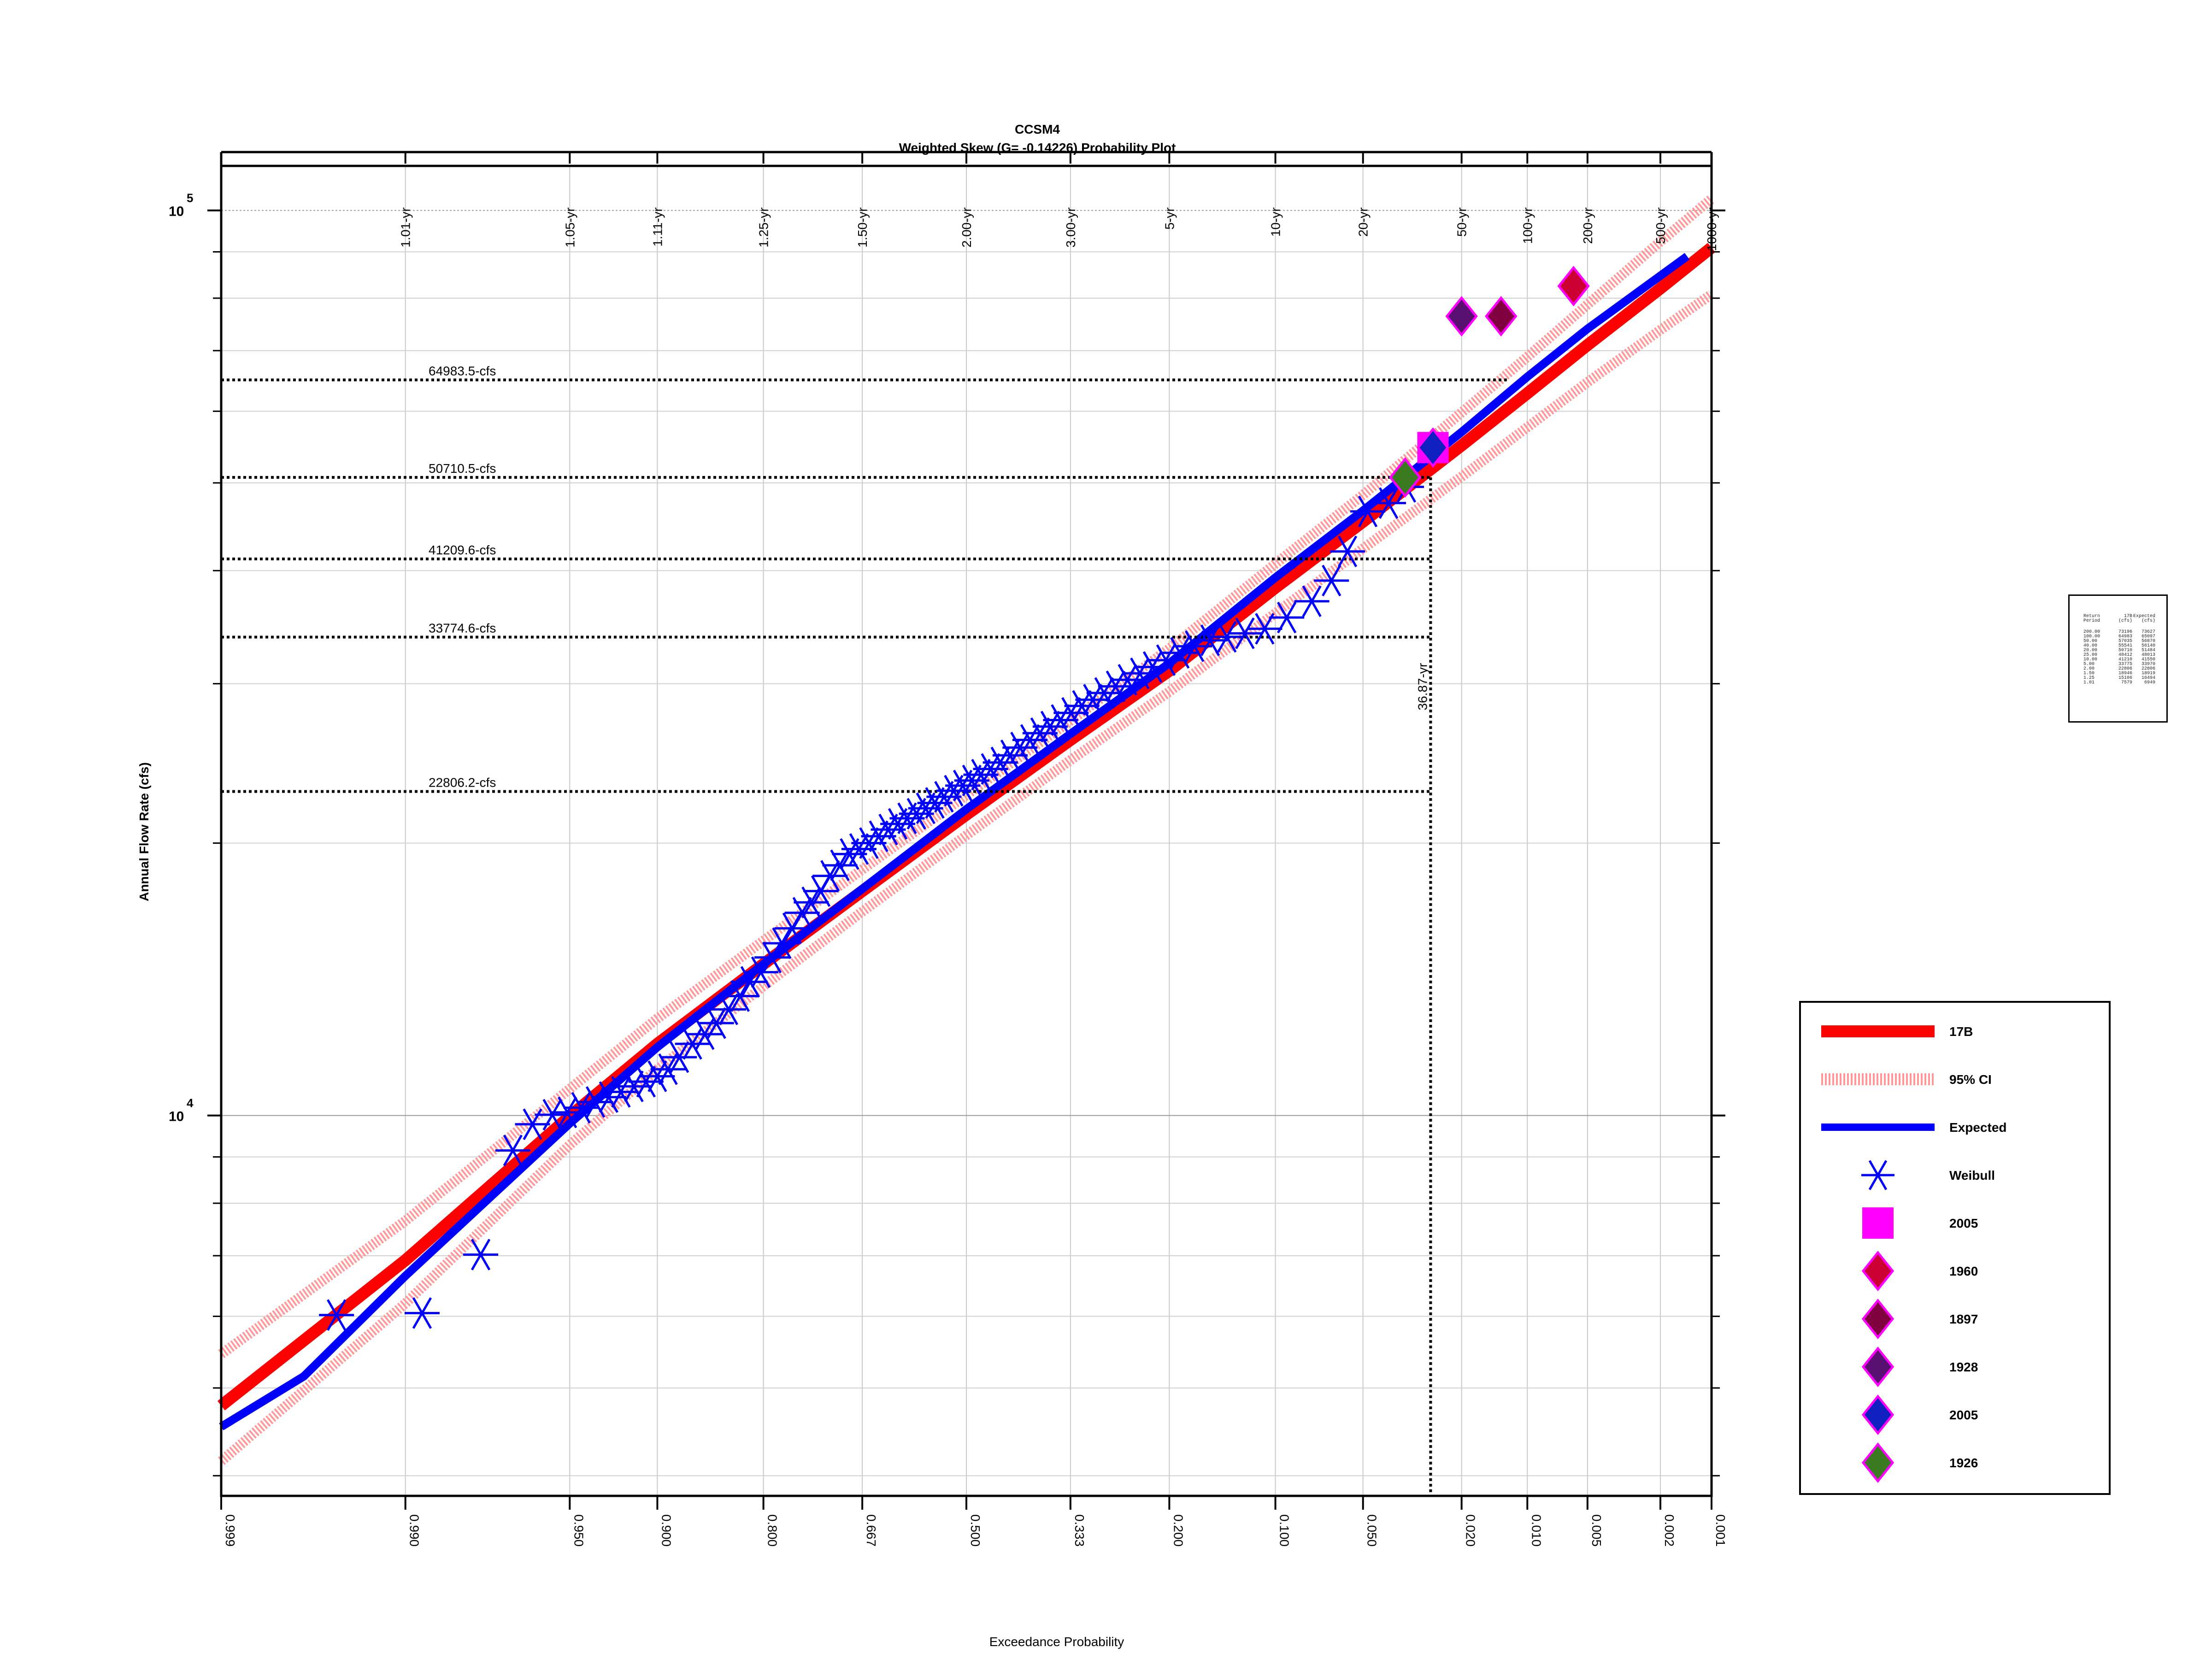 This screenshot has height=1659, width=2212. I want to click on legend-swatch-square, so click(1878, 1223).